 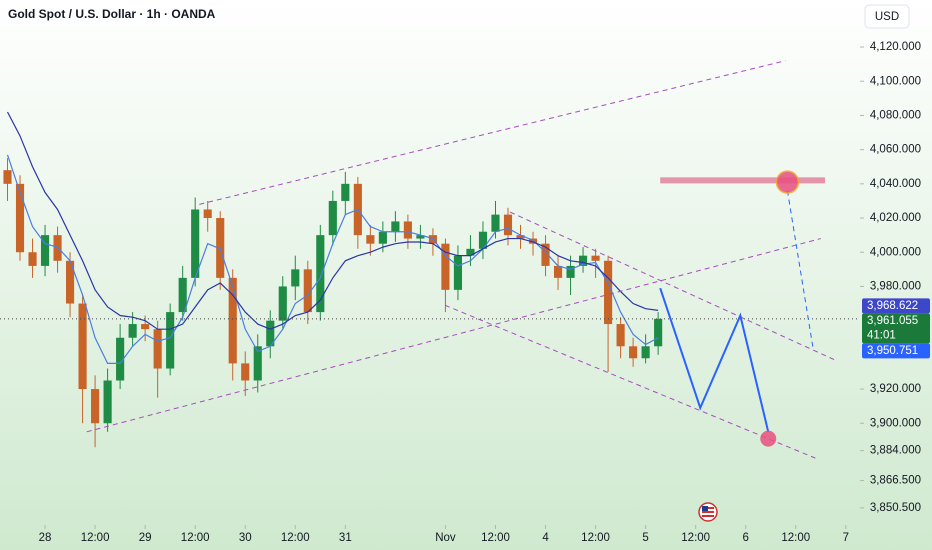 What do you see at coordinates (895, 252) in the screenshot?
I see `y-tick-label: 4,000.000` at bounding box center [895, 252].